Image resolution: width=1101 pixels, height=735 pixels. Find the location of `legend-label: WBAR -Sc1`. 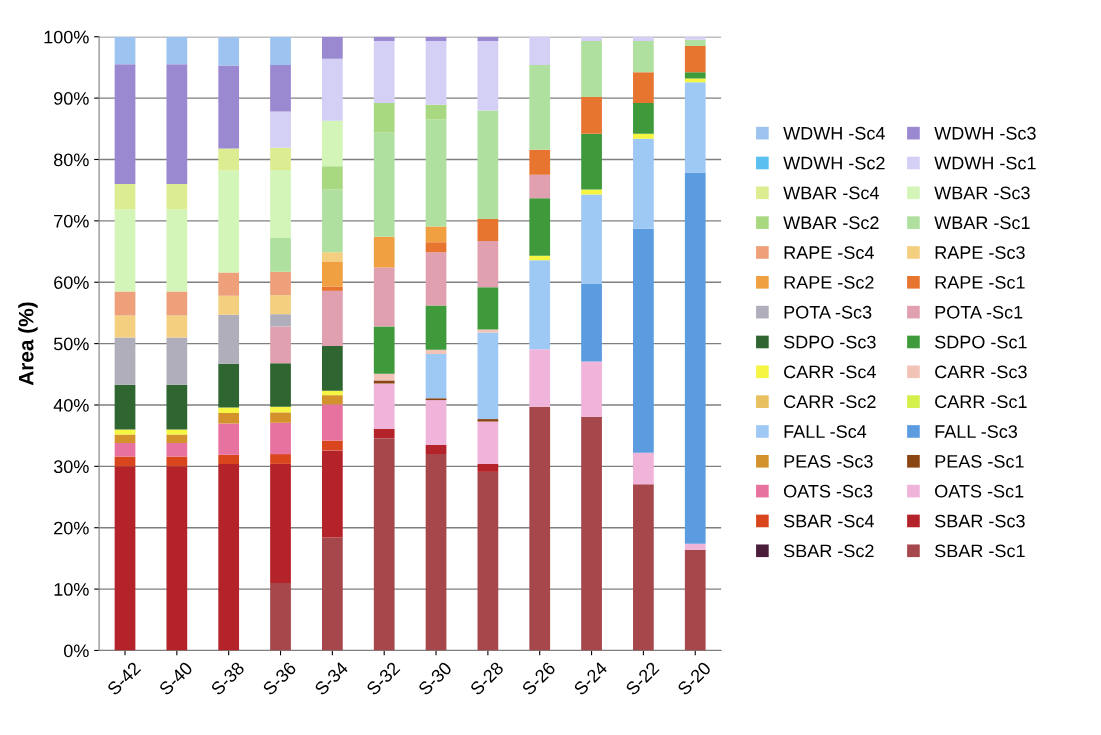

legend-label: WBAR -Sc1 is located at coordinates (982, 223).